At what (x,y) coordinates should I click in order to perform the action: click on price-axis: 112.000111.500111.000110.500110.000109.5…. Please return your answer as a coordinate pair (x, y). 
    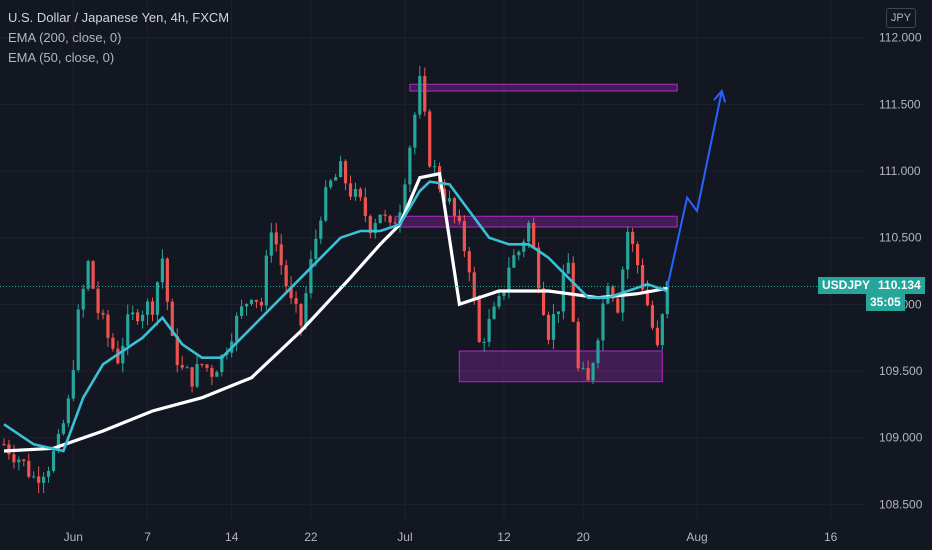
    Looking at the image, I should click on (898, 275).